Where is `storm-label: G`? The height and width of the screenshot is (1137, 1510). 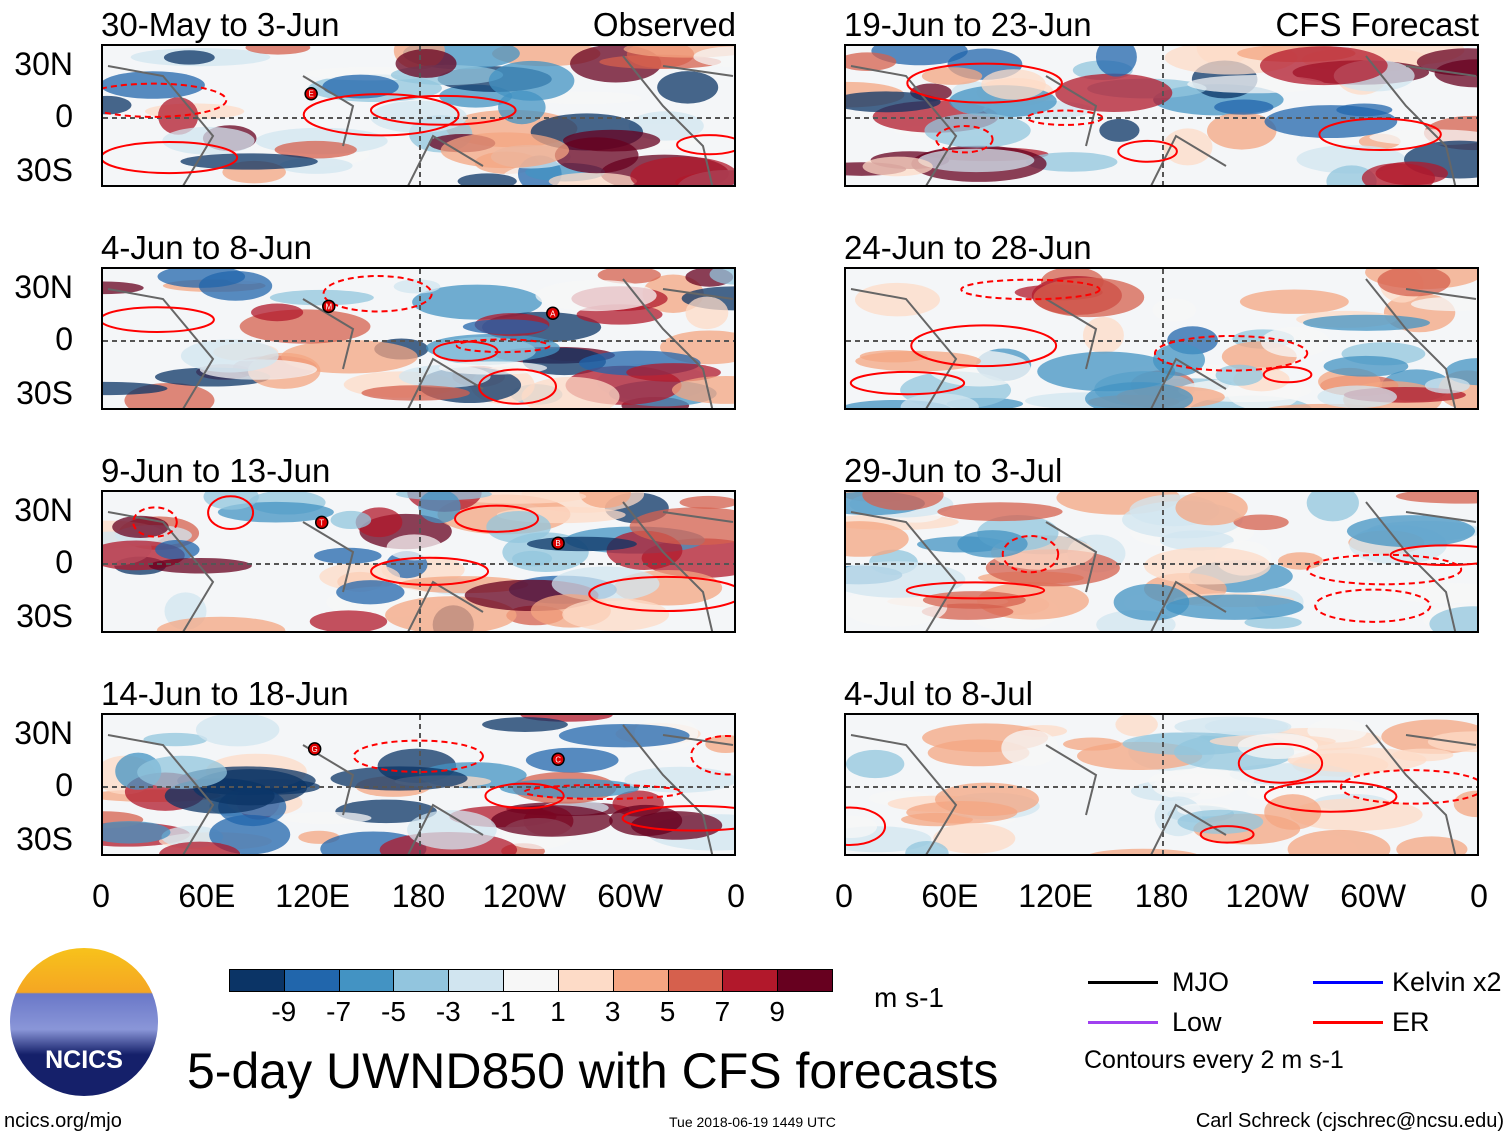 storm-label: G is located at coordinates (315, 749).